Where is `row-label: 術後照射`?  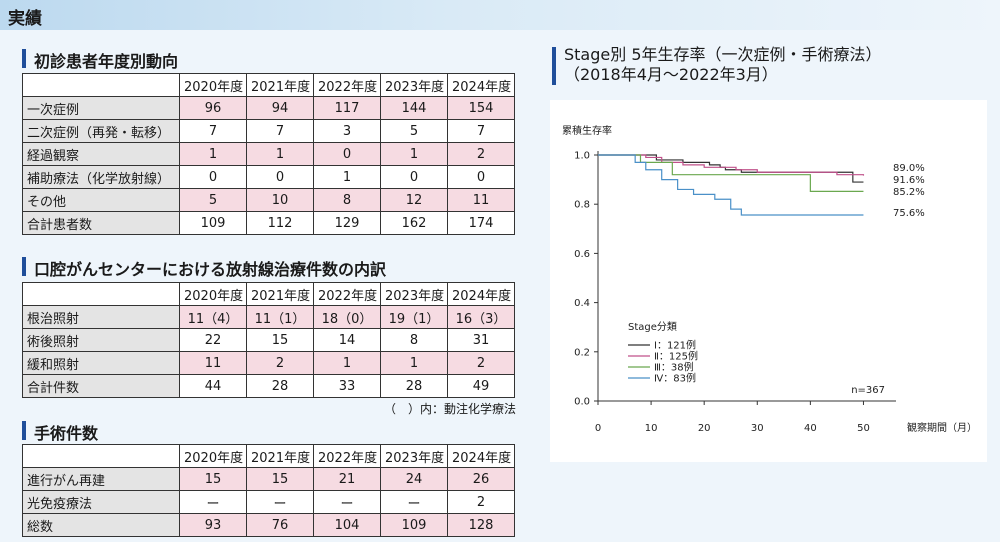 row-label: 術後照射 is located at coordinates (101, 340).